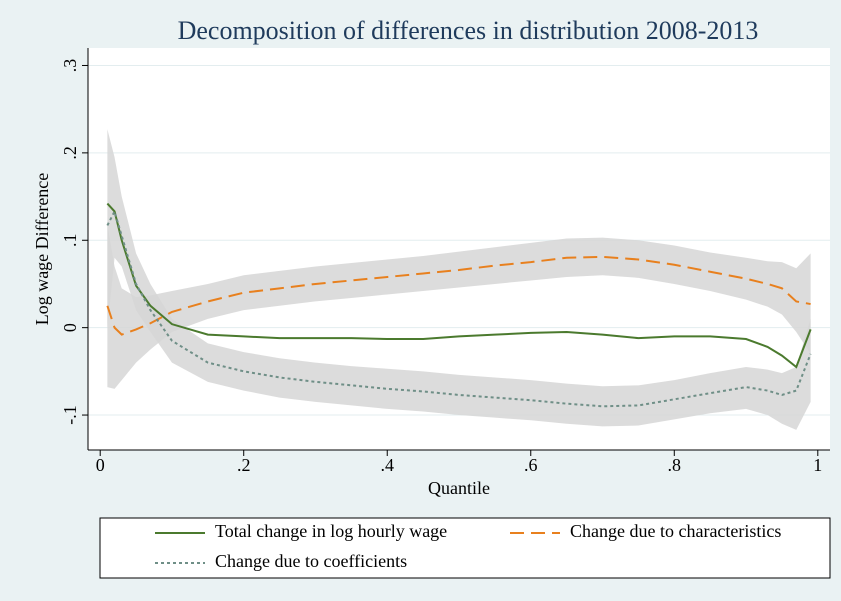  Describe the element at coordinates (70, 415) in the screenshot. I see `y-tick-label: -.1` at that location.